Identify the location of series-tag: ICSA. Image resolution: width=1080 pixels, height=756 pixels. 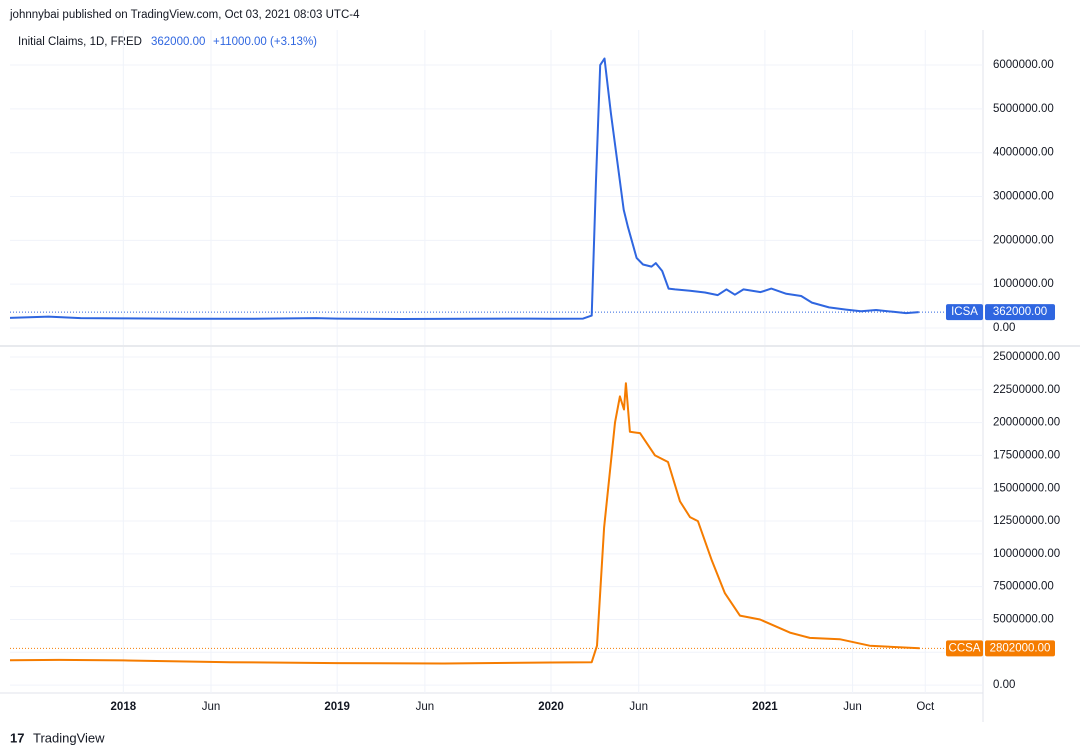
(964, 312).